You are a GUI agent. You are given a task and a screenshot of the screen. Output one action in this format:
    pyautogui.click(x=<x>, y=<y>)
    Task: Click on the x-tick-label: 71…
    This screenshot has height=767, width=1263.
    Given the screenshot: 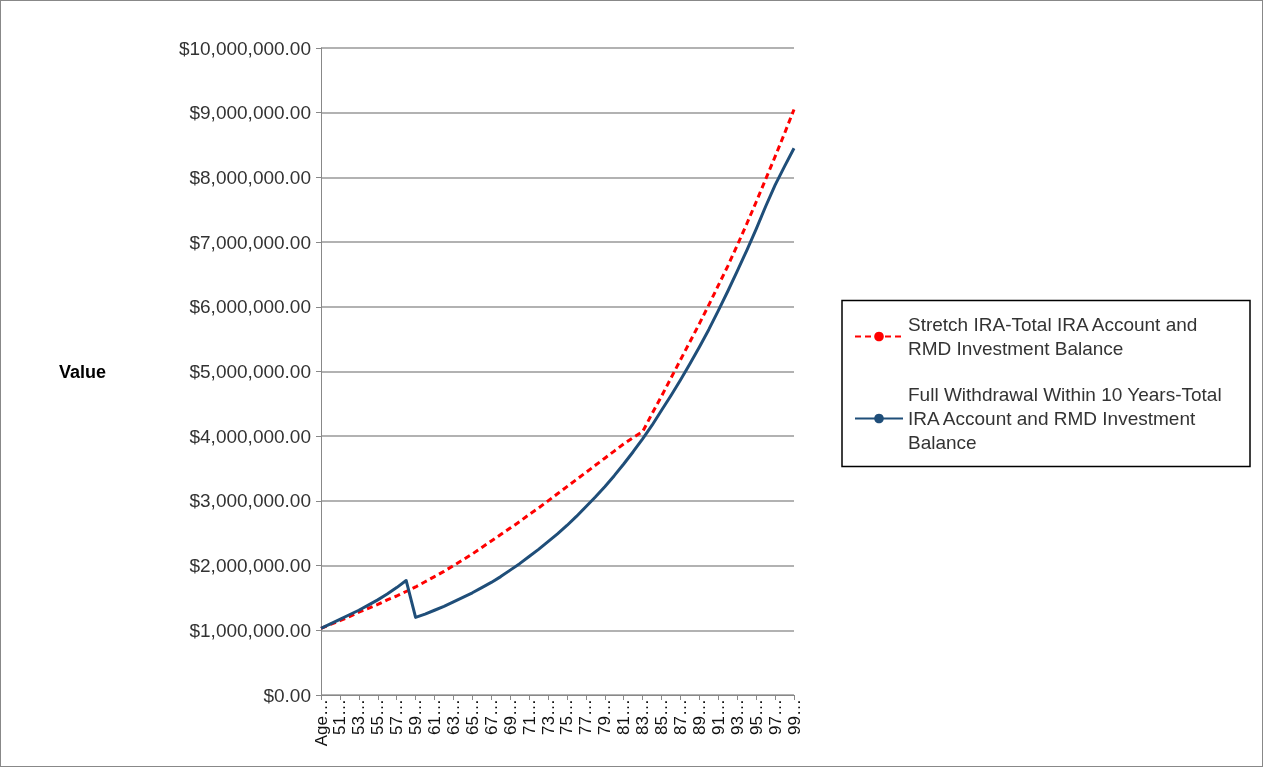 What is the action you would take?
    pyautogui.click(x=529, y=717)
    